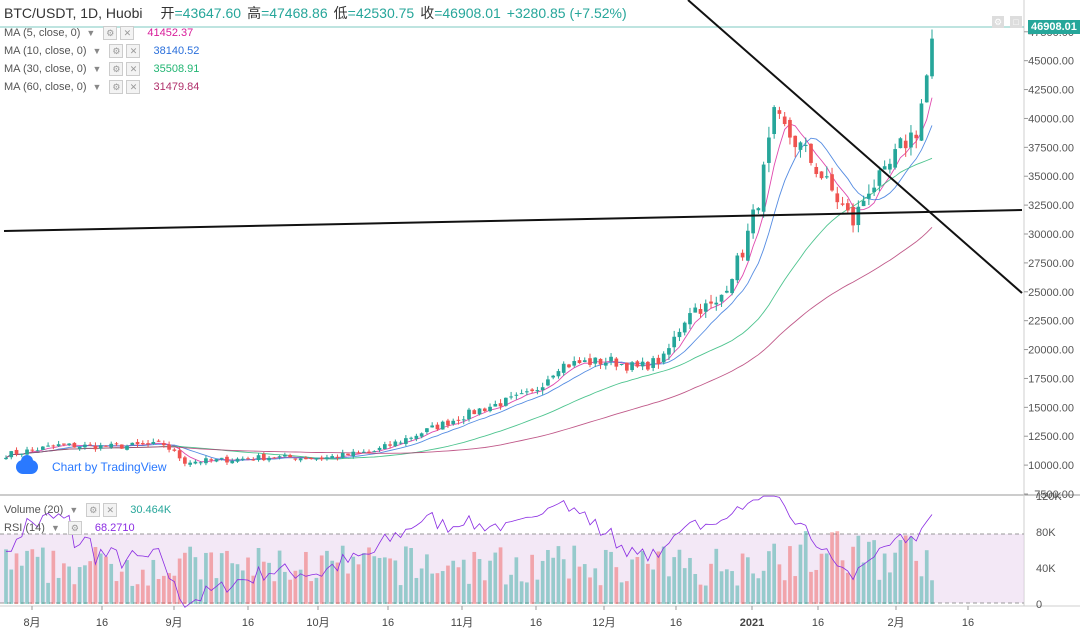 The height and width of the screenshot is (636, 1080). Describe the element at coordinates (34, 510) in the screenshot. I see `volume-label: Volume (20)` at that location.